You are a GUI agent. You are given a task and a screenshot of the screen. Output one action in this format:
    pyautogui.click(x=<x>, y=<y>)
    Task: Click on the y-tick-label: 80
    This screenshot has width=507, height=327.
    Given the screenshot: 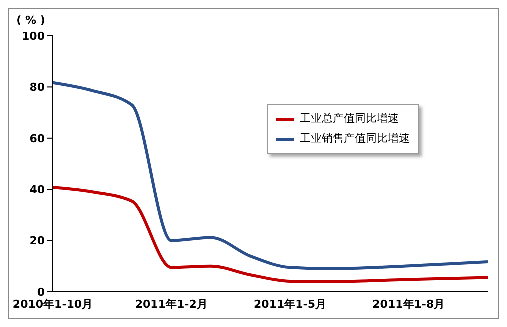 What is the action you would take?
    pyautogui.click(x=38, y=87)
    